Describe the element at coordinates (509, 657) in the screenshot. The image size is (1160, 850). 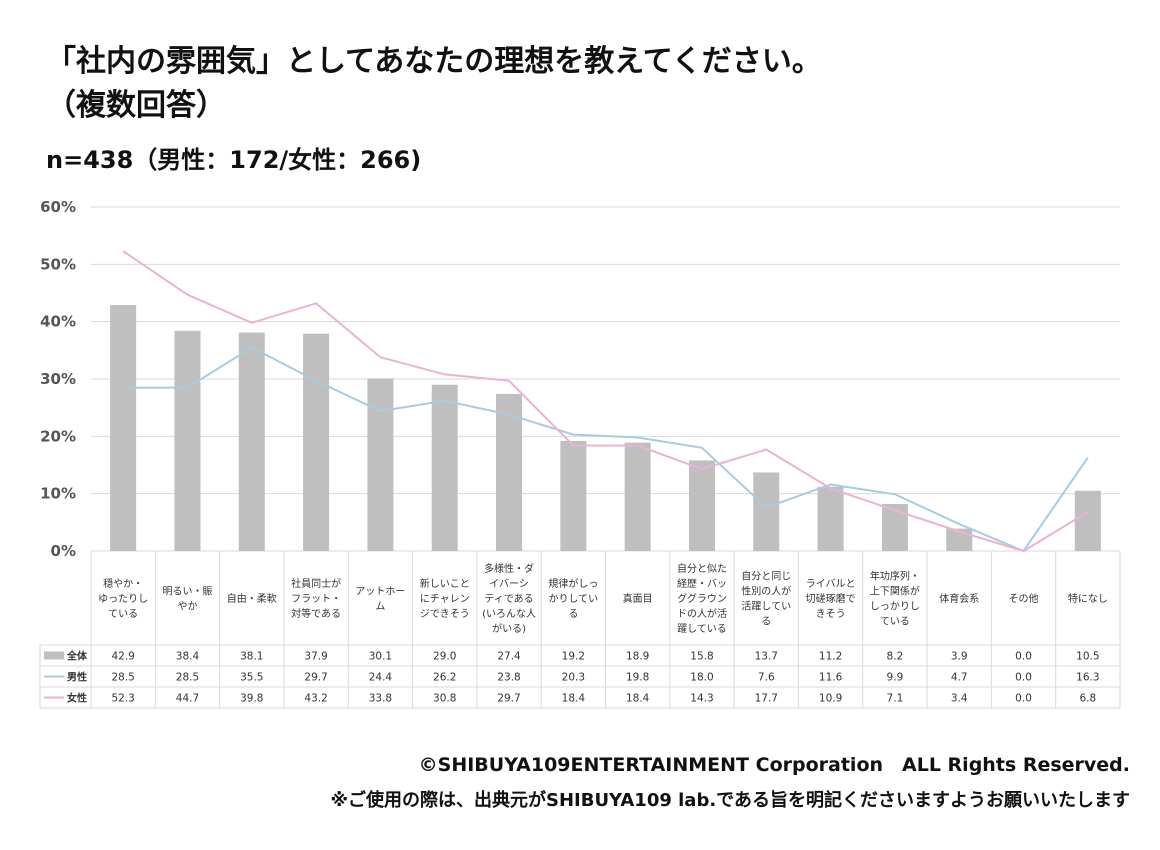
I see `data-label: 27.4` at that location.